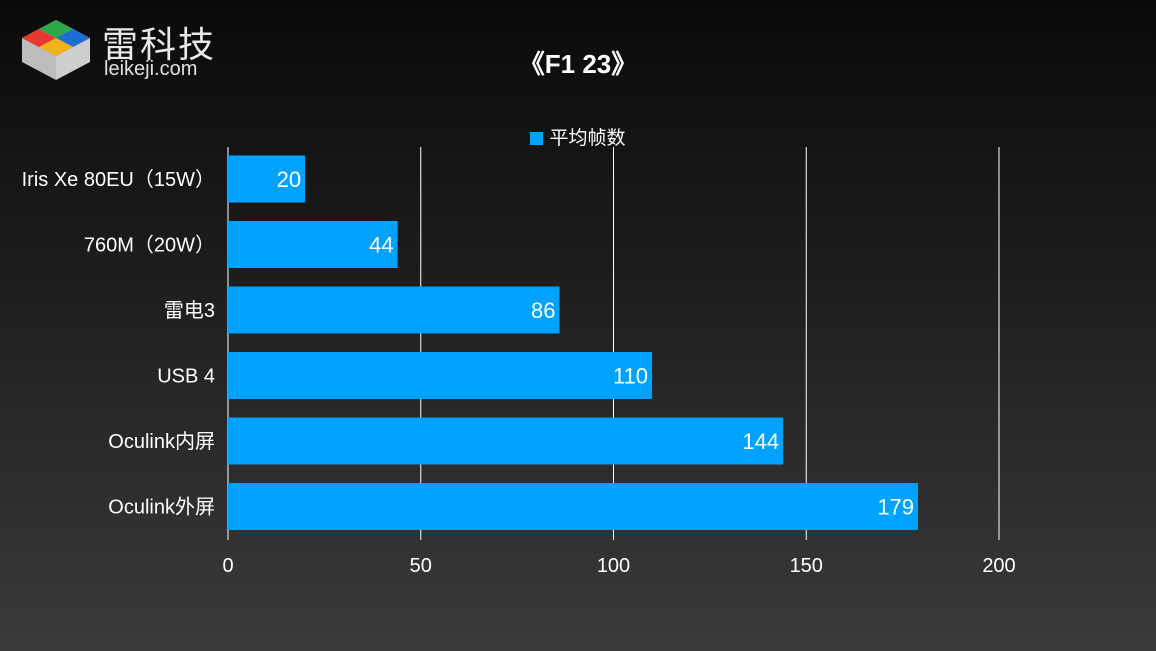 The width and height of the screenshot is (1156, 651). Describe the element at coordinates (56, 50) in the screenshot. I see `cube-logo-icon` at that location.